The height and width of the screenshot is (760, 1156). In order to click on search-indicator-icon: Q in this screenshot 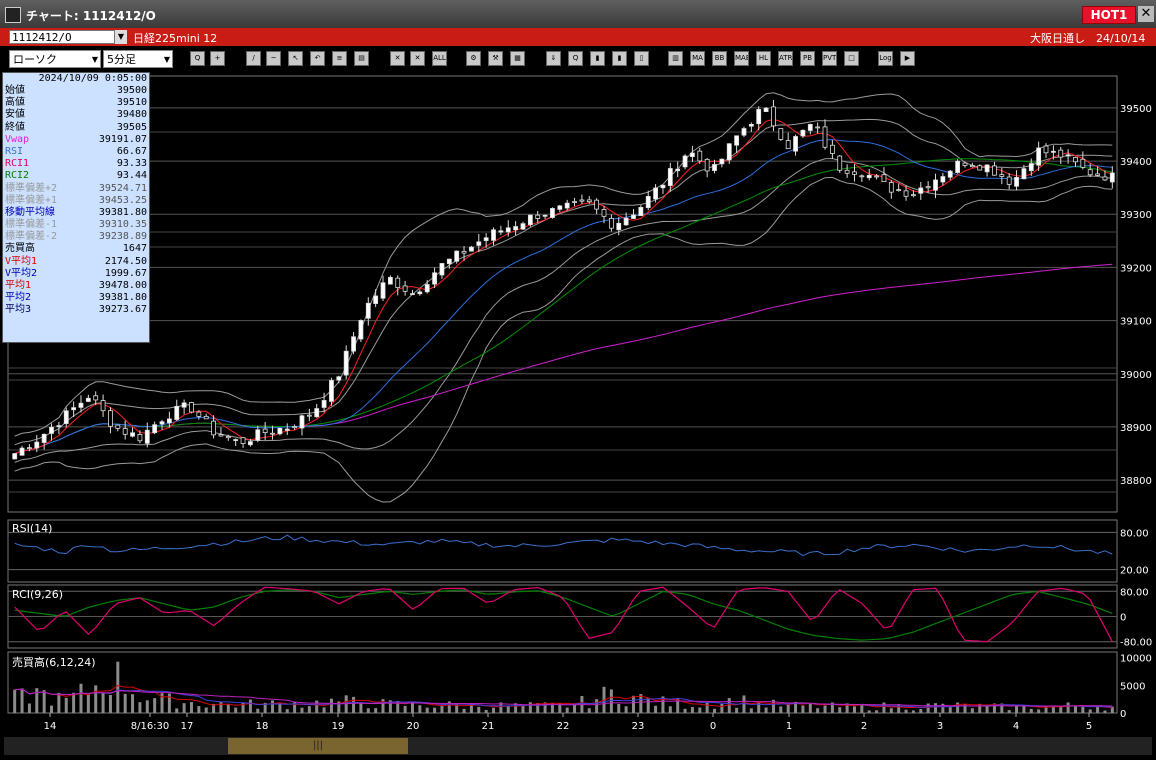, I will do `click(575, 58)`.